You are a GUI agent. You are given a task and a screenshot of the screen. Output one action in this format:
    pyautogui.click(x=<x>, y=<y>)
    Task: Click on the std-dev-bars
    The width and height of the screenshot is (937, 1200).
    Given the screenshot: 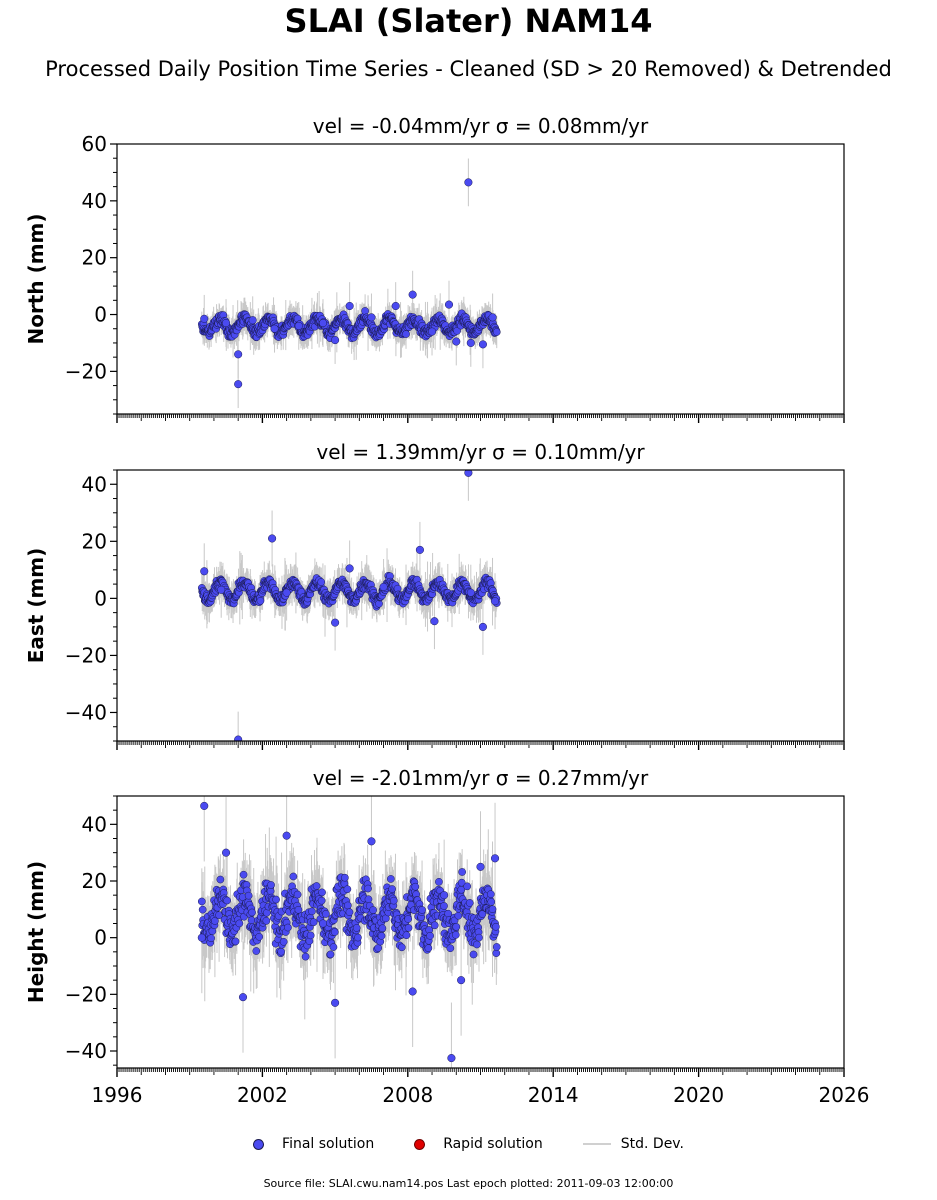 What is the action you would take?
    pyautogui.click(x=349, y=283)
    